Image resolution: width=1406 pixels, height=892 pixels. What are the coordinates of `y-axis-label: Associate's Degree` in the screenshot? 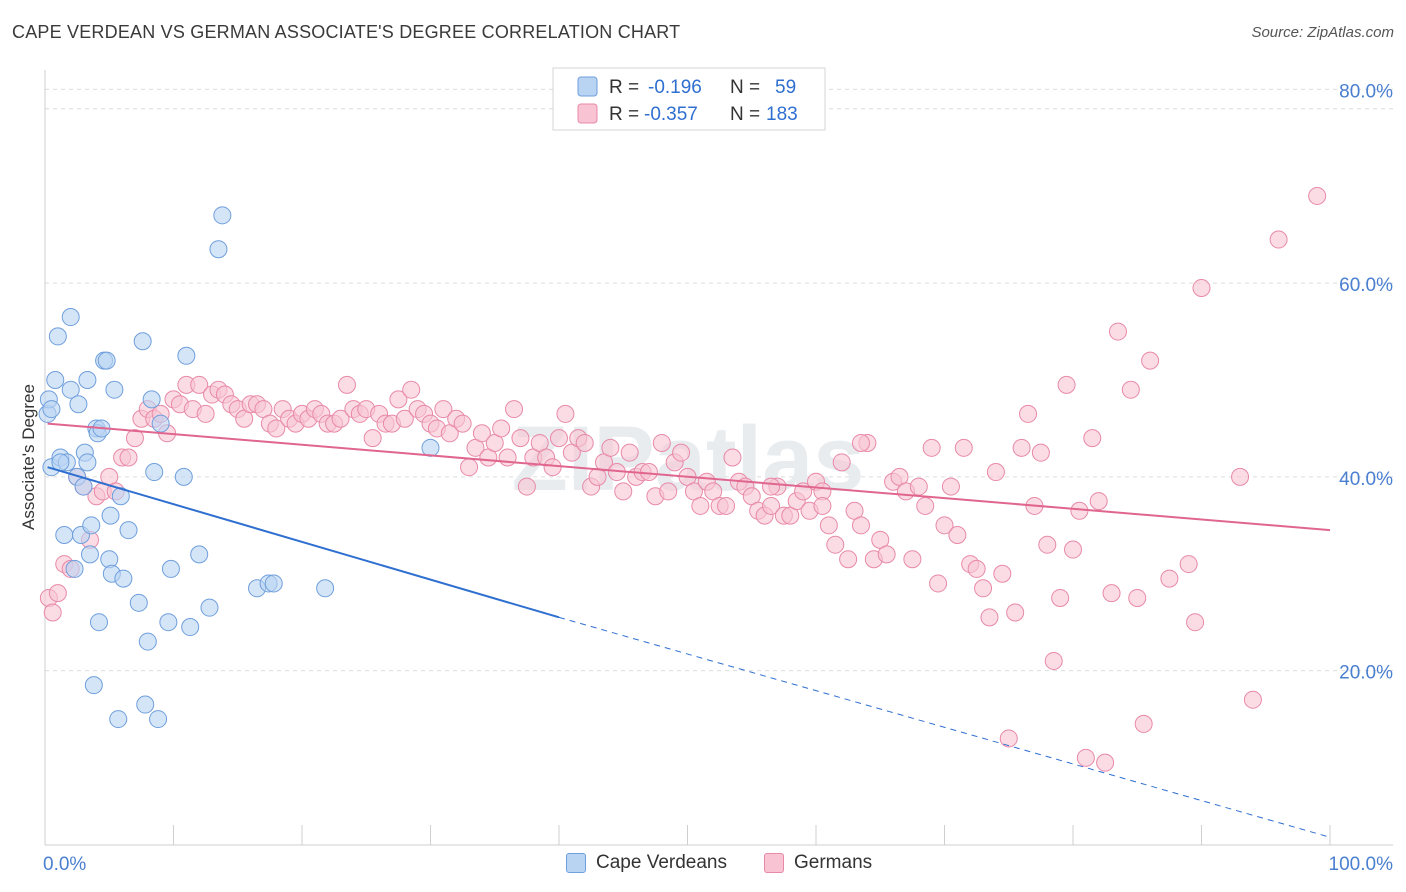 It's located at (28, 457).